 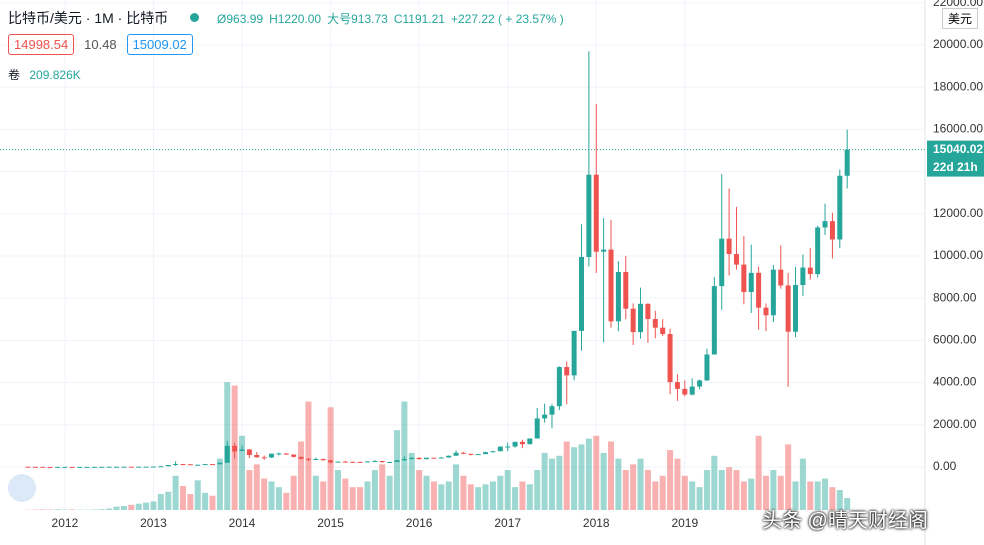 I want to click on y-tick-label: 22000.00, so click(x=958, y=4).